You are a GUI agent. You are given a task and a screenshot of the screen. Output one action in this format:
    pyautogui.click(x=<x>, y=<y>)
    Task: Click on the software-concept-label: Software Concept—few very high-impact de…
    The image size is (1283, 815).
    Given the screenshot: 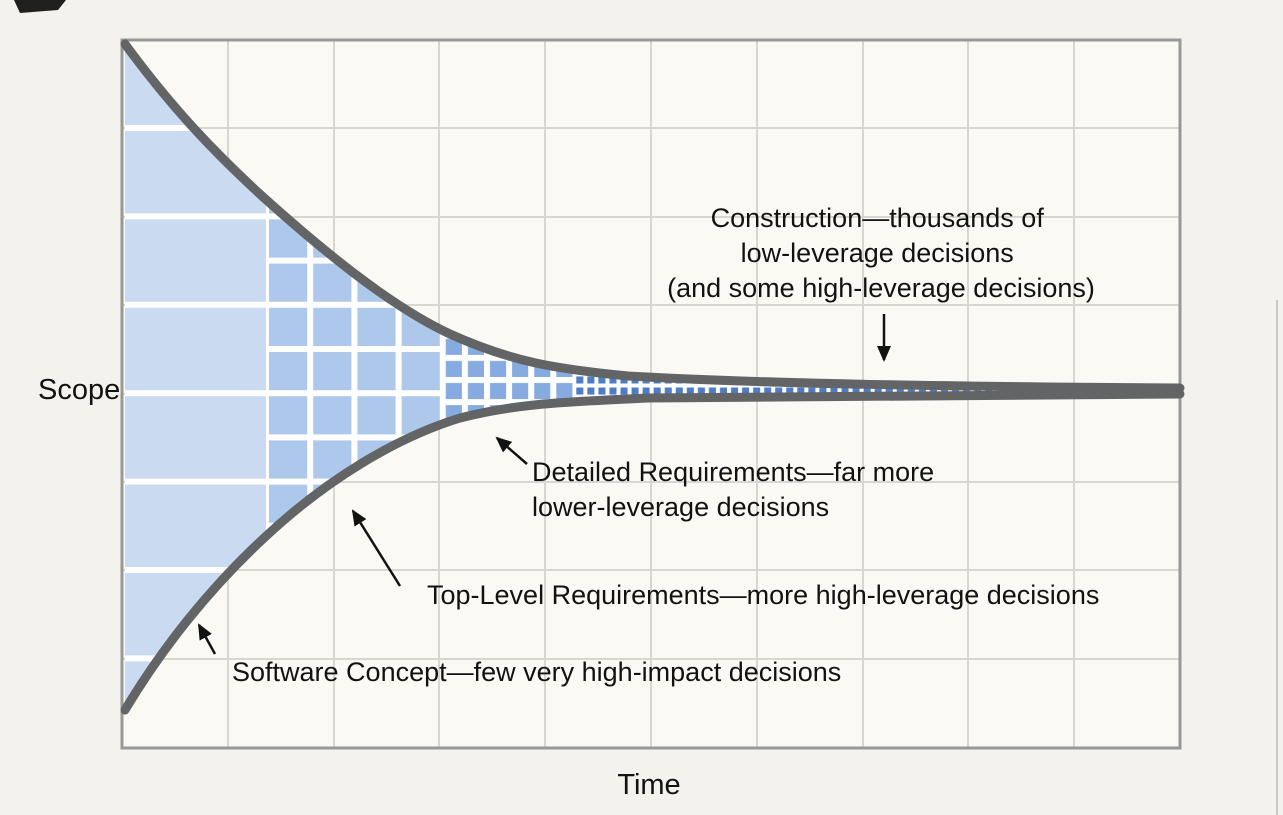 What is the action you would take?
    pyautogui.click(x=536, y=672)
    